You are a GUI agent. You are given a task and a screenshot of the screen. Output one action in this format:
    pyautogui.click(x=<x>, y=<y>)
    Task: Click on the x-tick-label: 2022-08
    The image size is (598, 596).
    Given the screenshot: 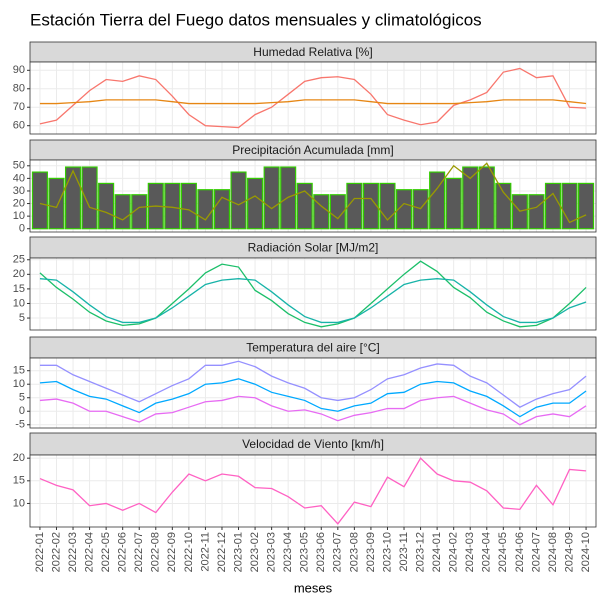 What is the action you would take?
    pyautogui.click(x=156, y=552)
    